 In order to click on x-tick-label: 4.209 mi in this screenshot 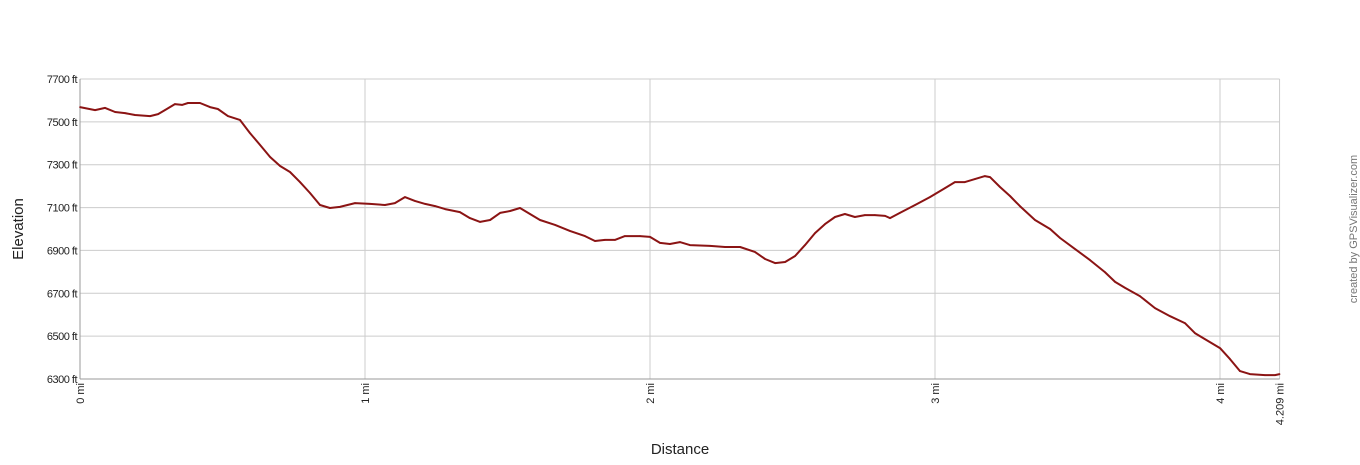, I will do `click(1281, 404)`.